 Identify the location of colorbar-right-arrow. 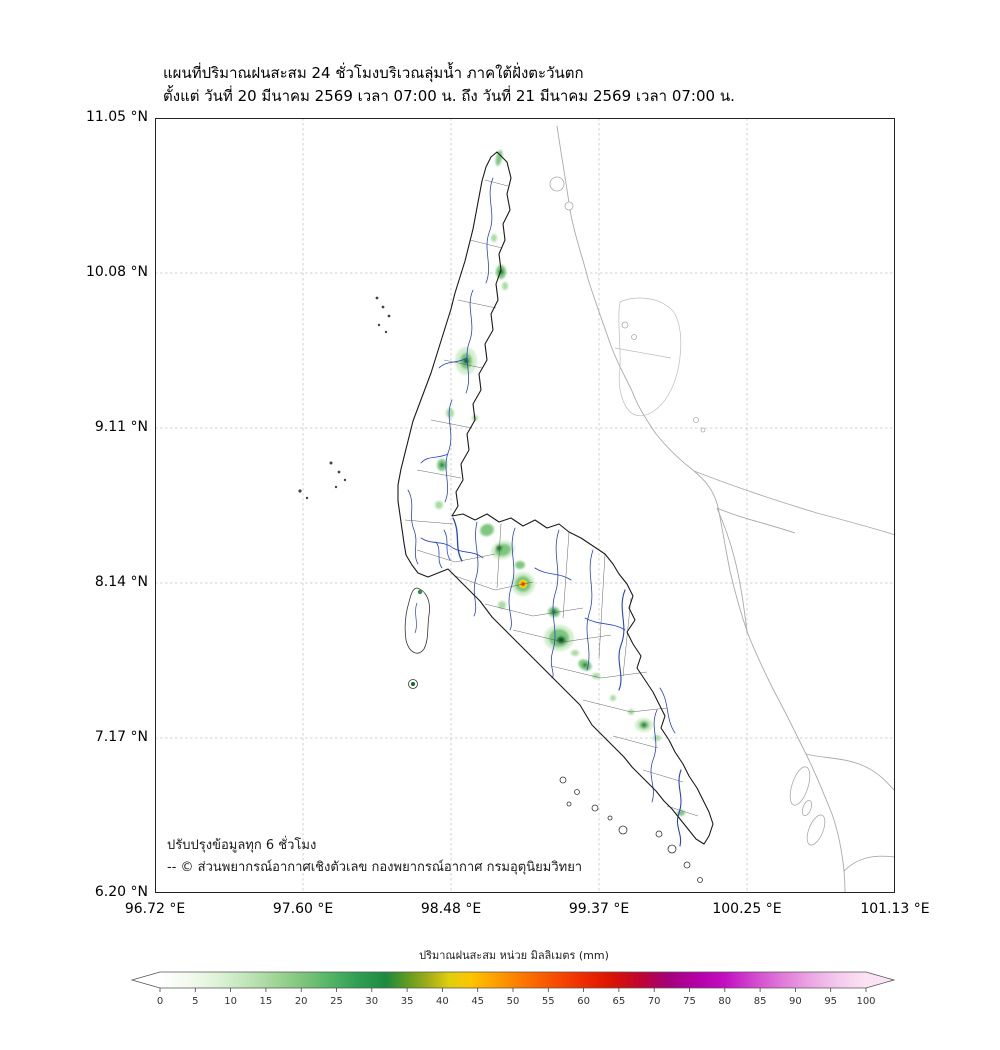
(880, 980).